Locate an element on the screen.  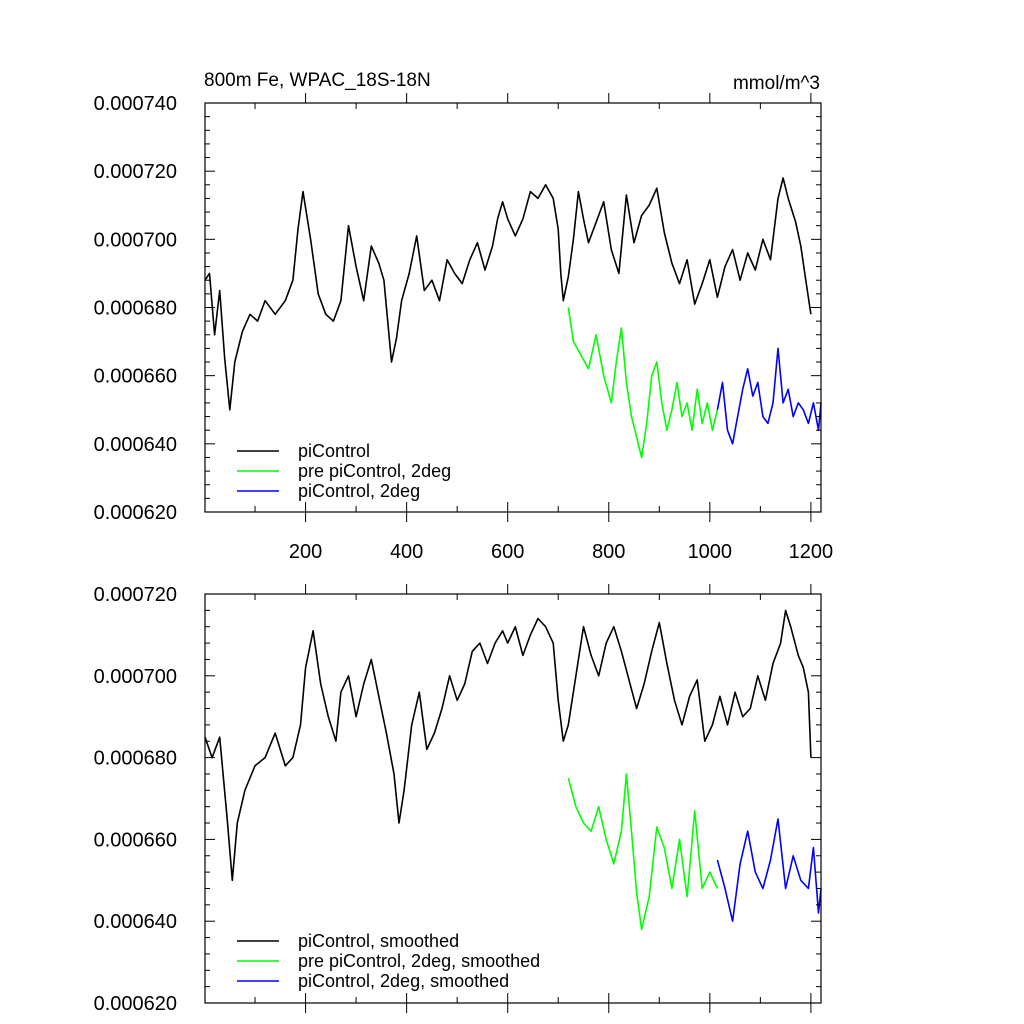
bottom-y-tick-label: 0.000680 is located at coordinates (135, 759).